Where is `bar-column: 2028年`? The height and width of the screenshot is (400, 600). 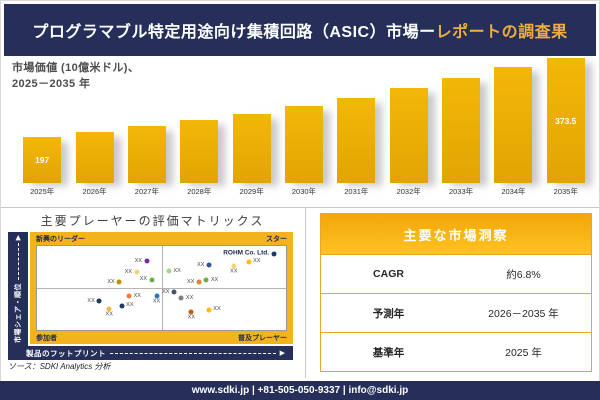 bar-column: 2028年 is located at coordinates (199, 129).